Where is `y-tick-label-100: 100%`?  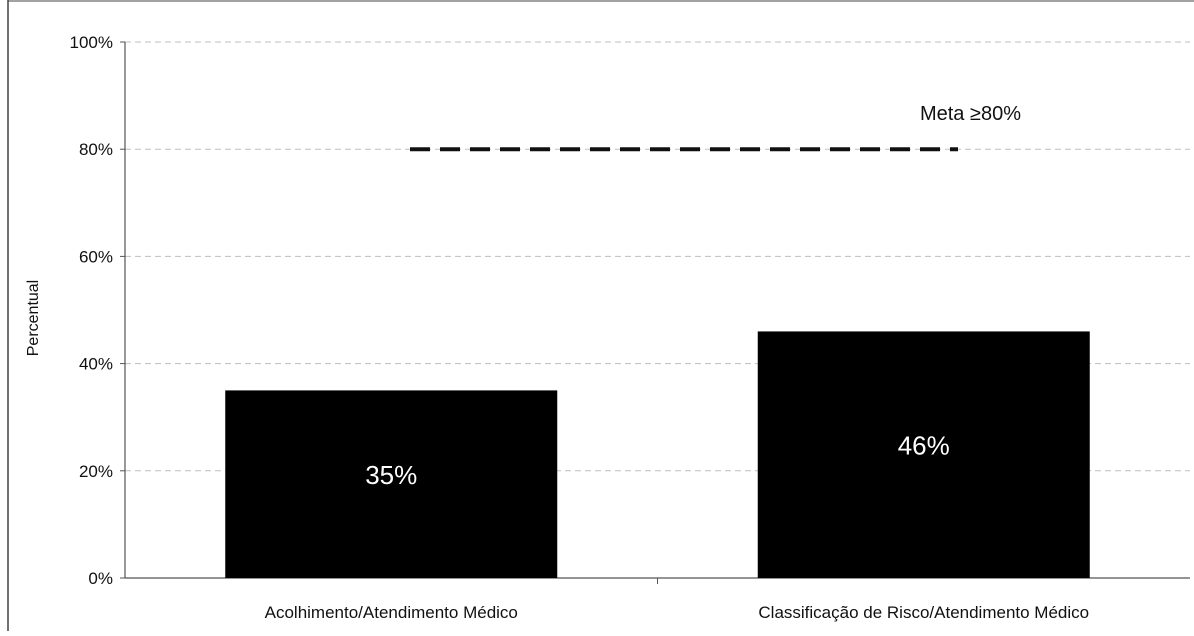 y-tick-label-100: 100% is located at coordinates (91, 42).